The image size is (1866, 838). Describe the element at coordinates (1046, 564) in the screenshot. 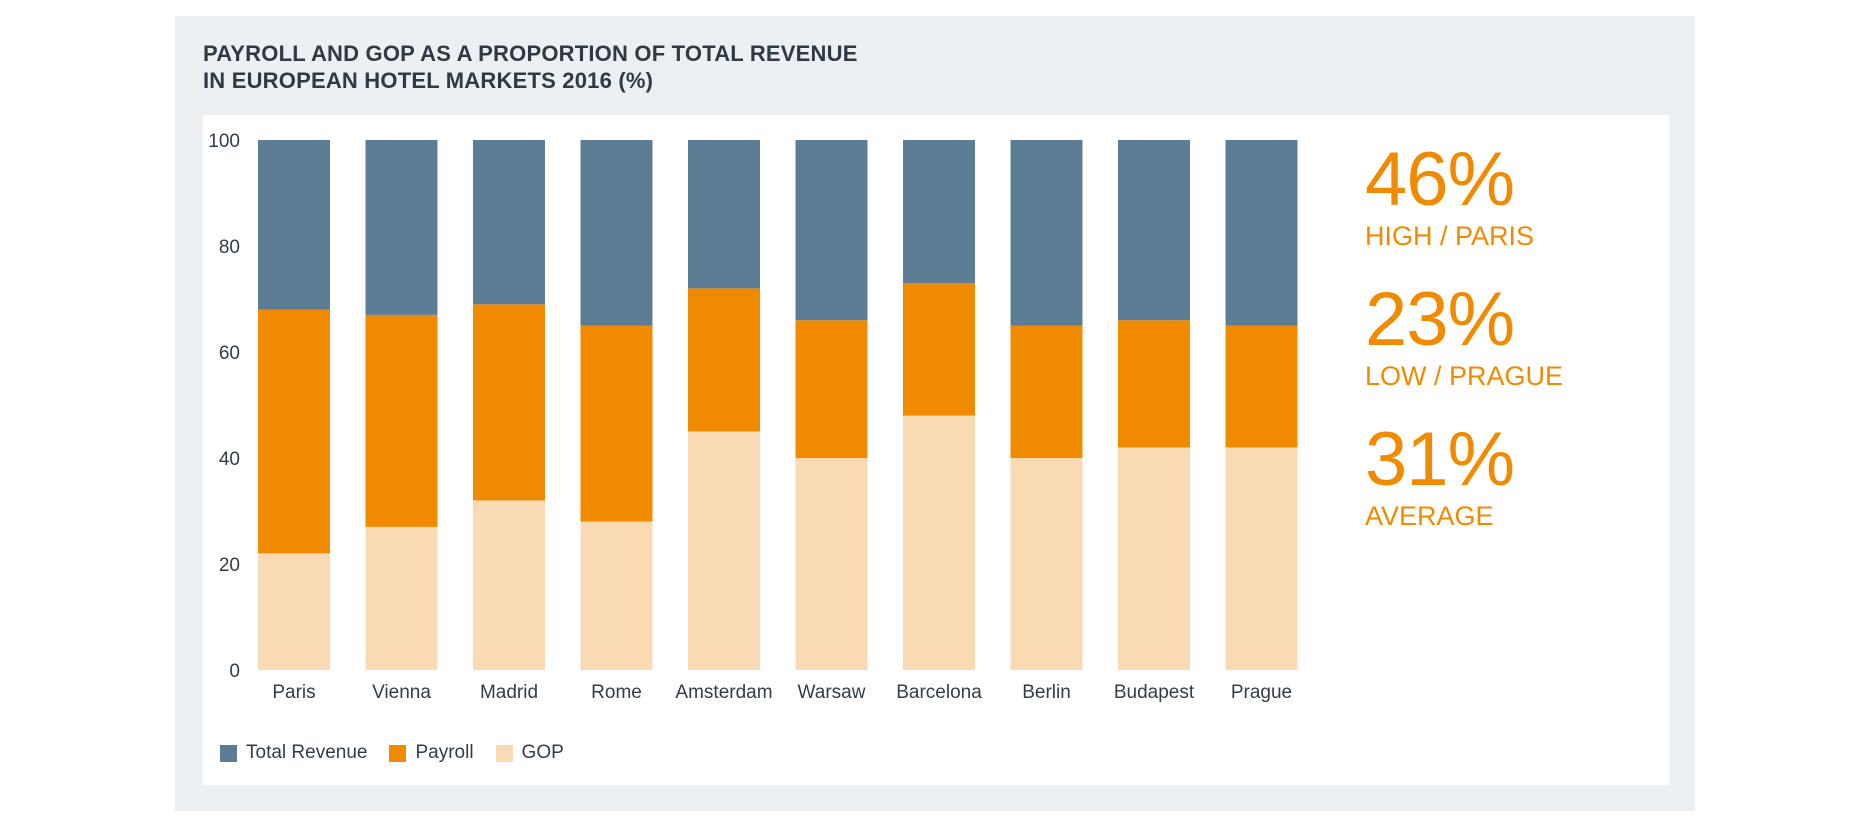

I see `bar-gop-berlin` at that location.